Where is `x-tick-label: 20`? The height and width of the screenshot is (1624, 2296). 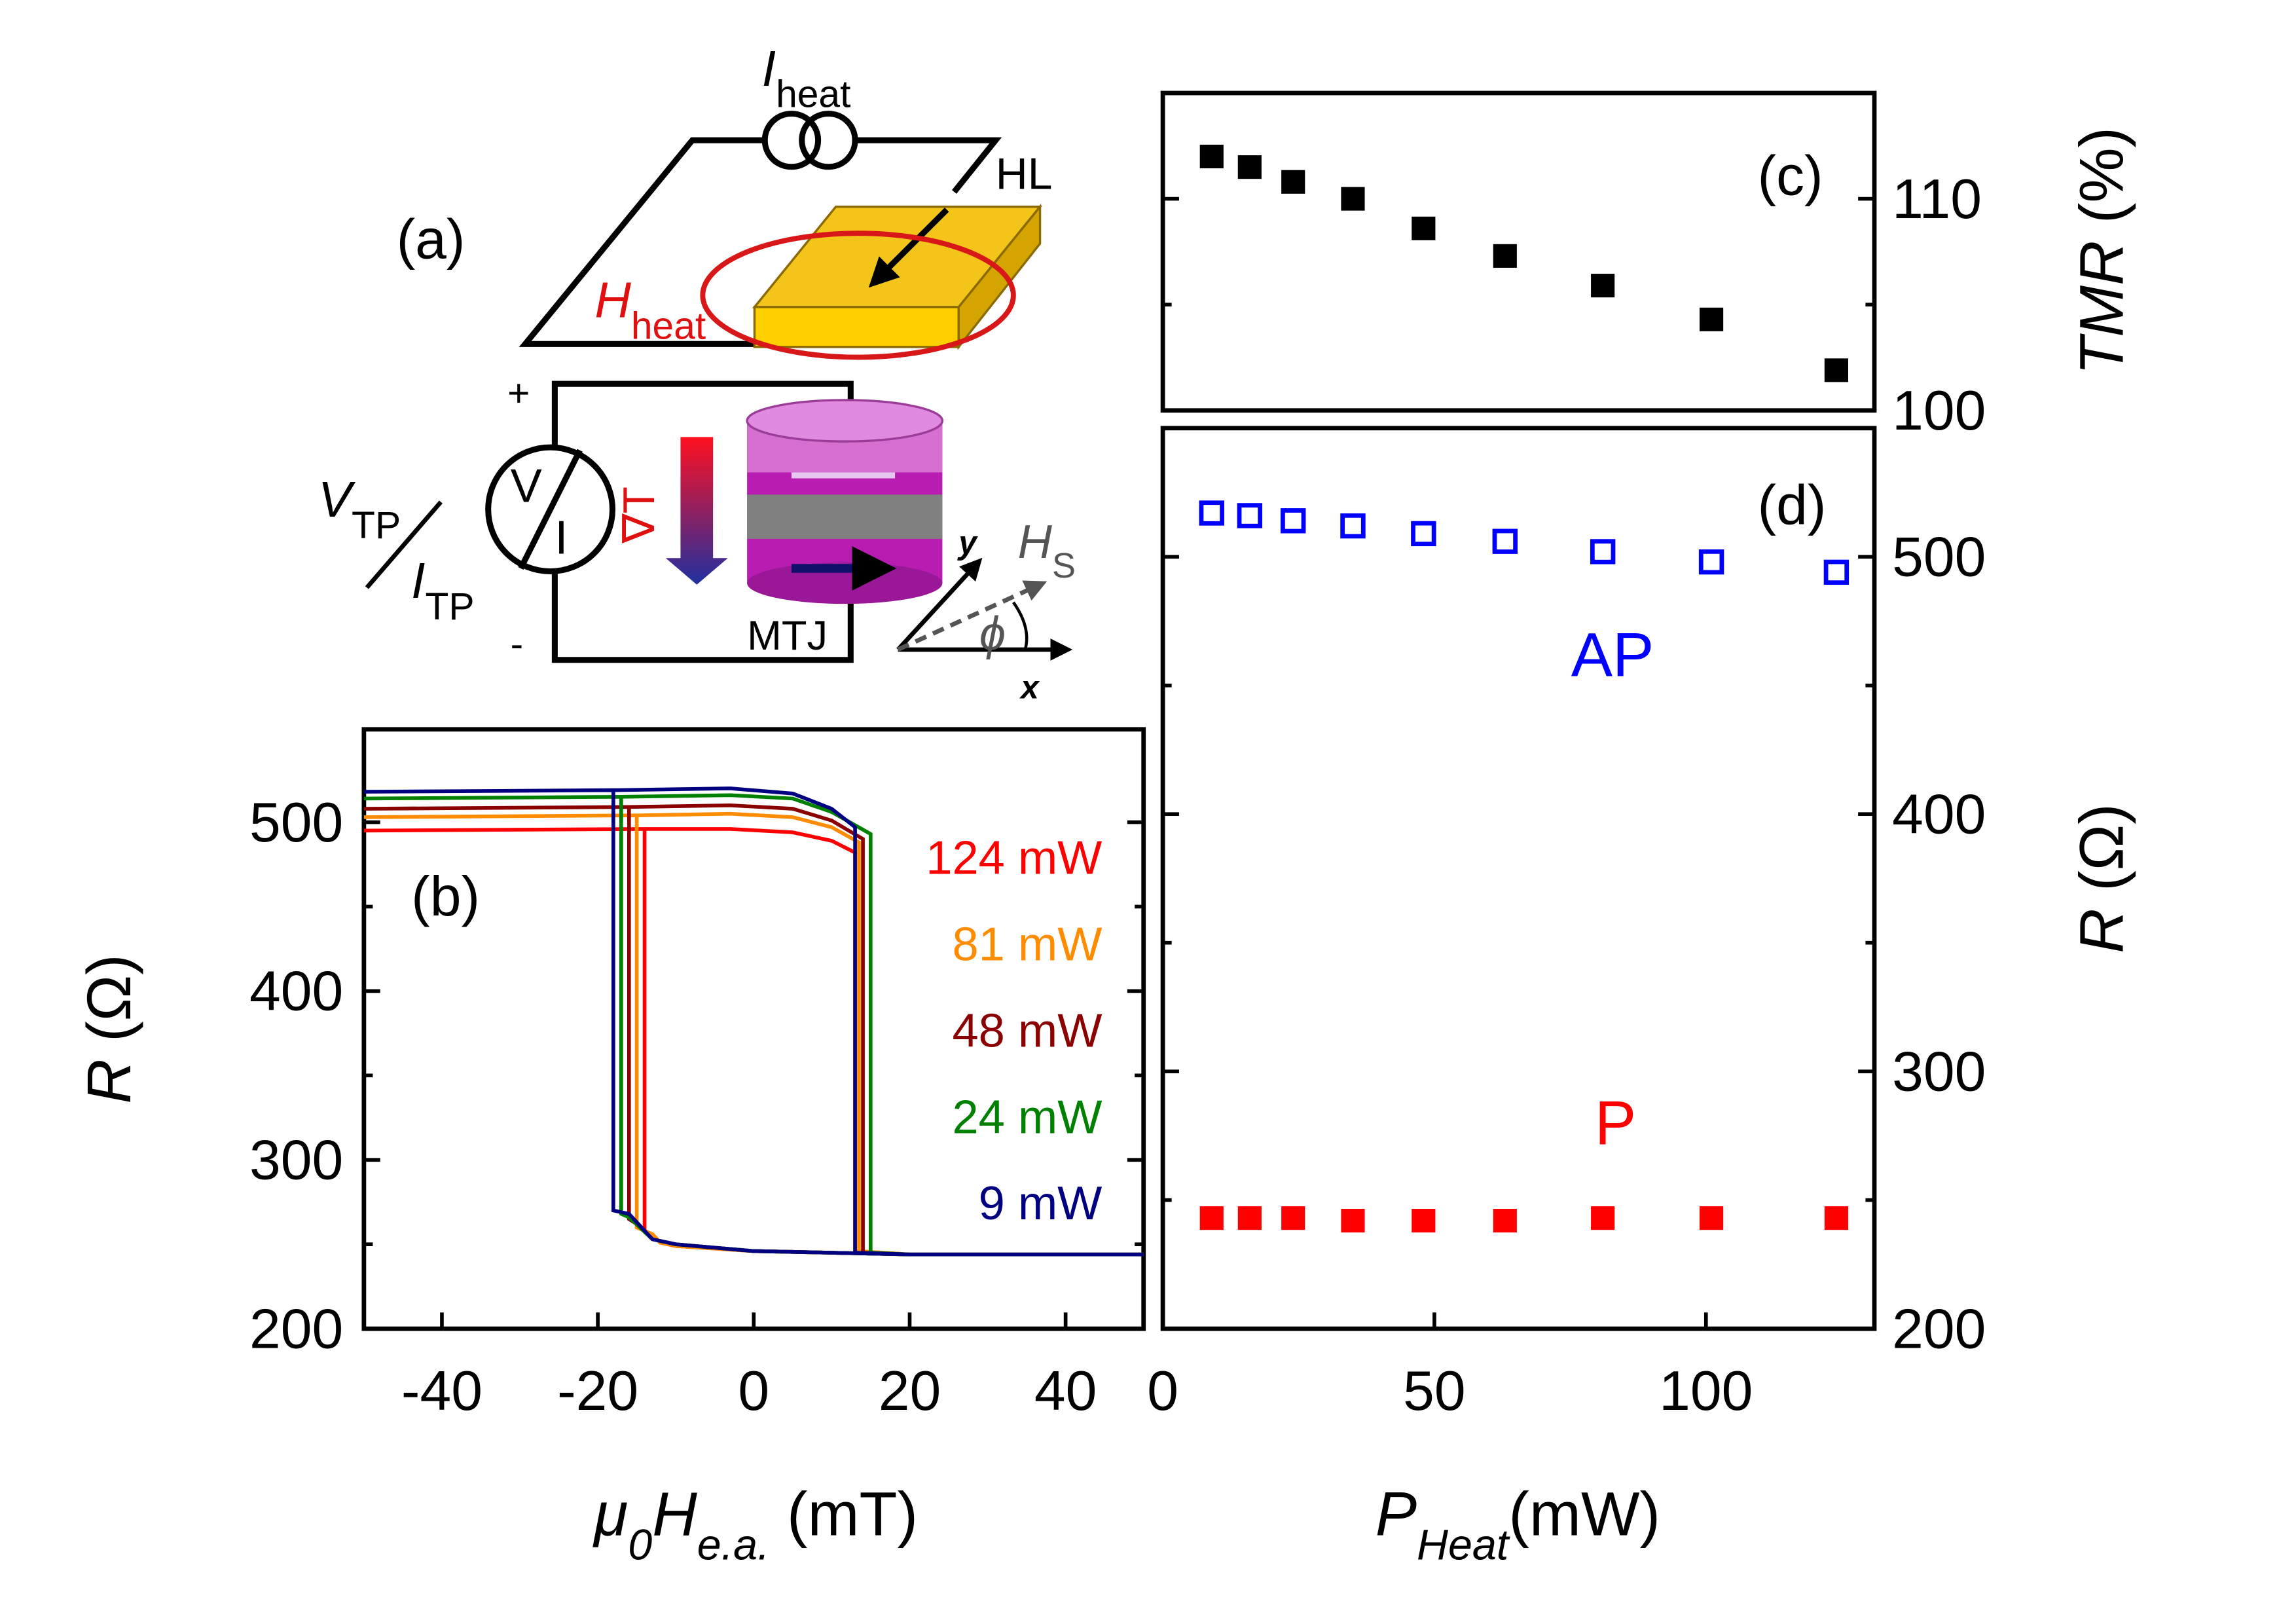
x-tick-label: 20 is located at coordinates (910, 1390).